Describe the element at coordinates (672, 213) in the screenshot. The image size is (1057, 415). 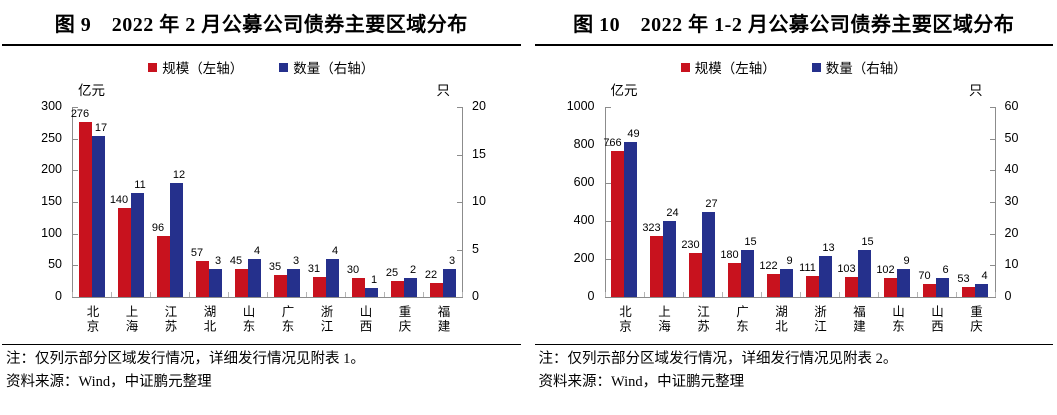
I see `count-value-label: 24` at that location.